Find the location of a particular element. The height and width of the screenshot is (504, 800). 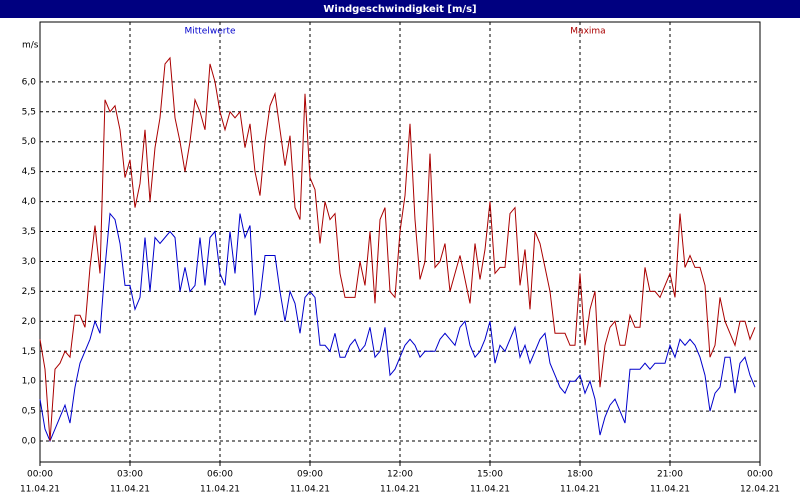

y-tick-label: 2,5 is located at coordinates (29, 292).